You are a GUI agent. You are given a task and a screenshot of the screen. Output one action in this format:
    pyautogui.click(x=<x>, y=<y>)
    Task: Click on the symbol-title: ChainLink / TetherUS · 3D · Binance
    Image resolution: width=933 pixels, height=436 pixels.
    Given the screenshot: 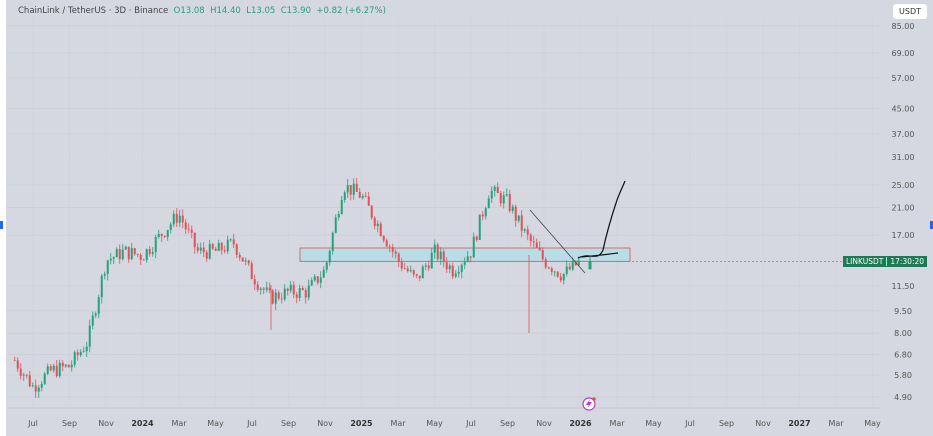 What is the action you would take?
    pyautogui.click(x=93, y=11)
    